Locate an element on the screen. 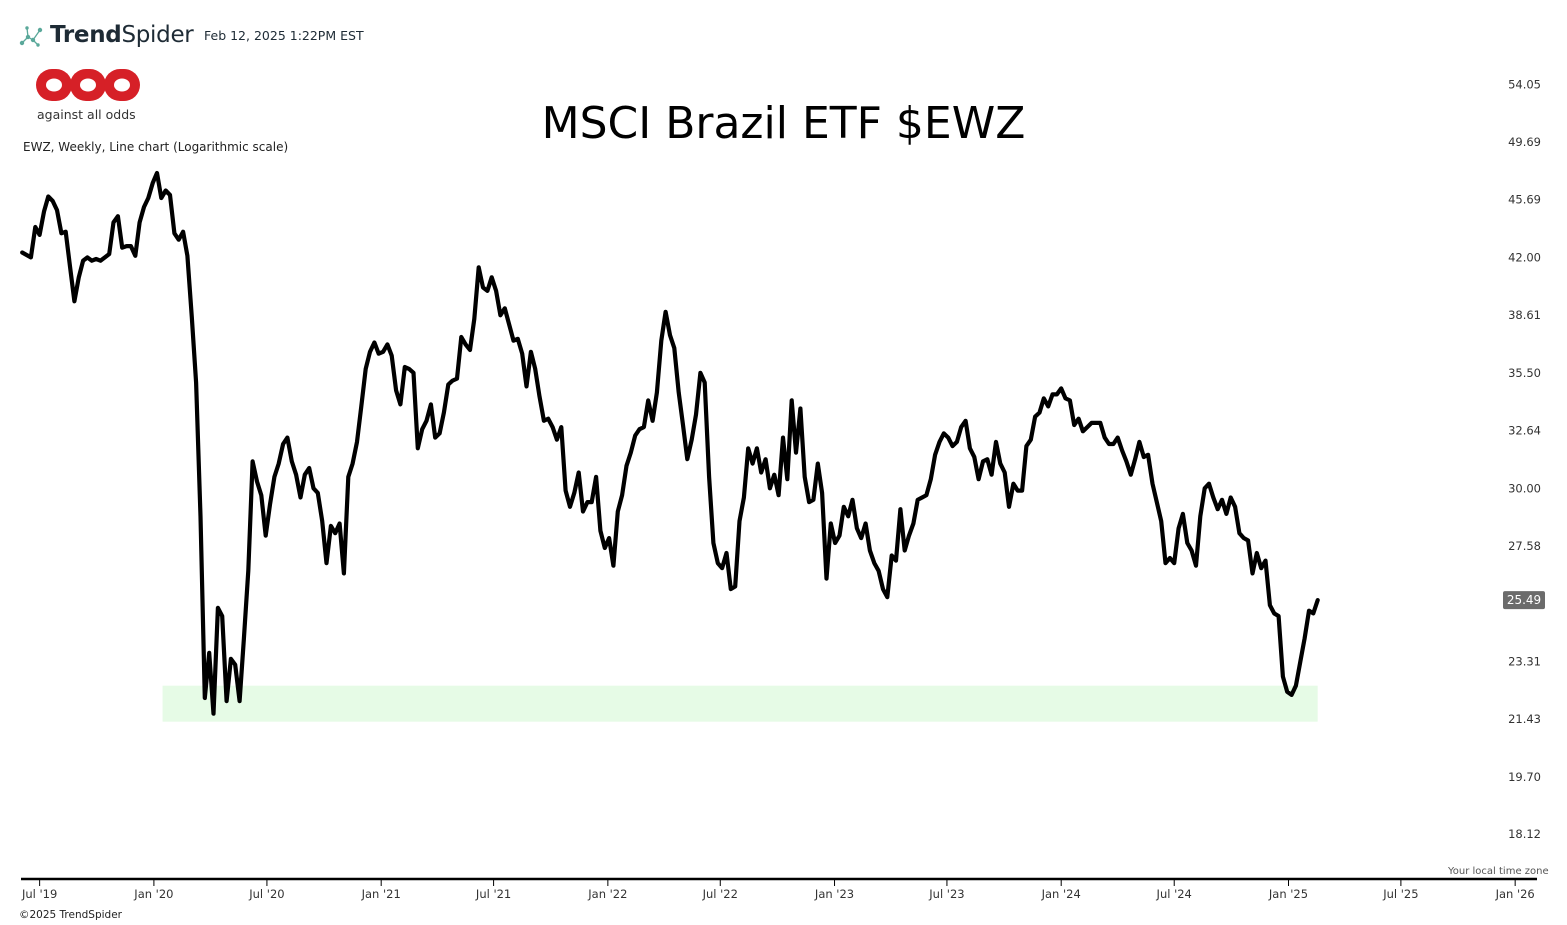 The image size is (1567, 925). last-price-tag: 25.49 is located at coordinates (1524, 600).